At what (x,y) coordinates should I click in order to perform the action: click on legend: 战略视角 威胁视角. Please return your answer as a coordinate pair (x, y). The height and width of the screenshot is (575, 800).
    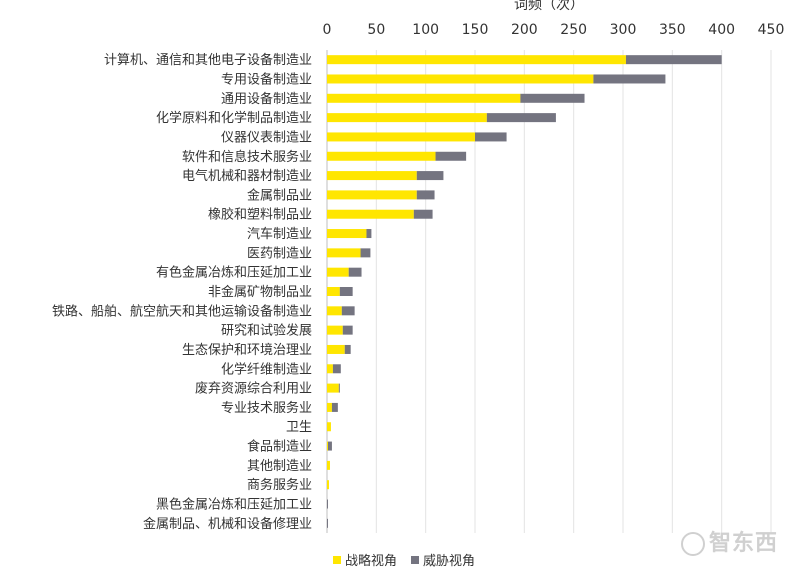
    Looking at the image, I should click on (404, 561).